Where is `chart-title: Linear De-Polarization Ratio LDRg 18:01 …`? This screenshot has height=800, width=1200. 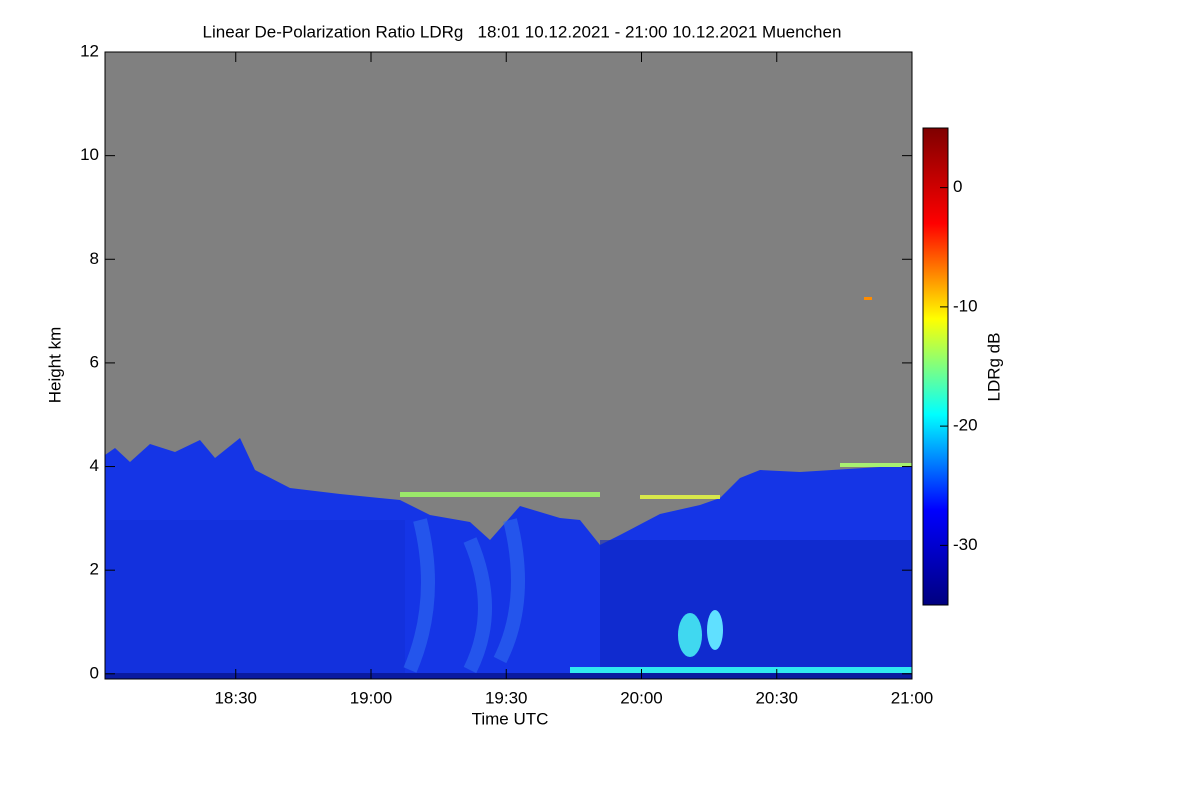 chart-title: Linear De-Polarization Ratio LDRg 18:01 … is located at coordinates (522, 31).